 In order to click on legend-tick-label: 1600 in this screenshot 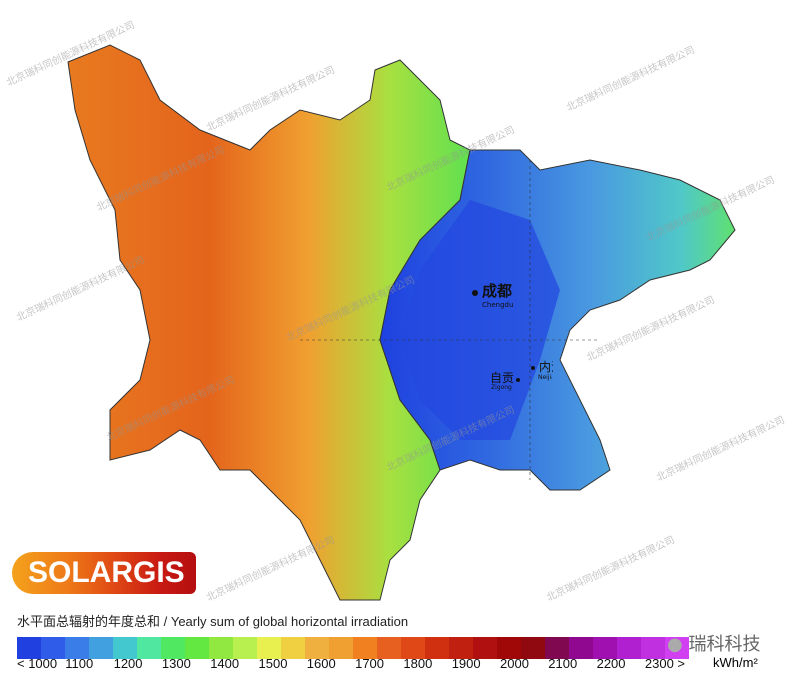, I will do `click(321, 663)`.